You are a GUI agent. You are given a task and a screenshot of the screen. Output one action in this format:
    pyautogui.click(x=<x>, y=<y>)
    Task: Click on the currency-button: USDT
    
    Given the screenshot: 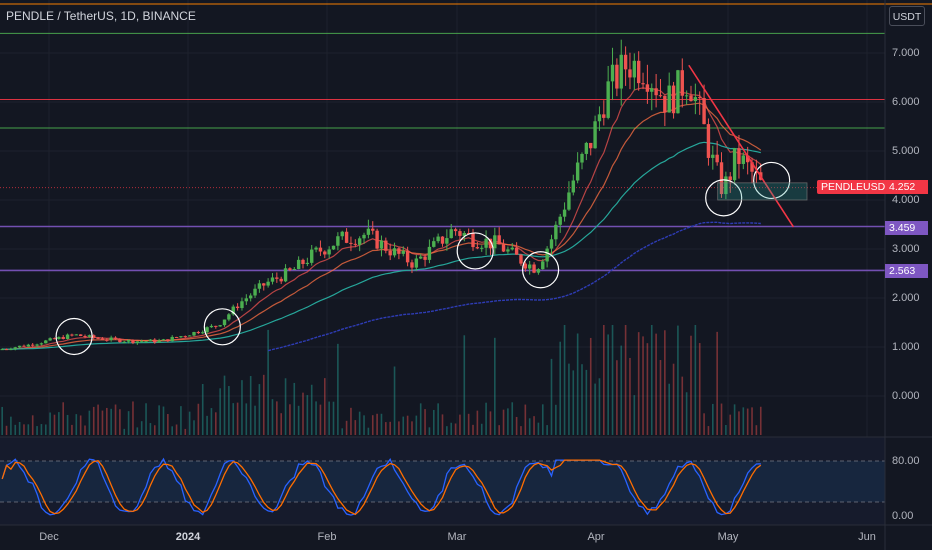 What is the action you would take?
    pyautogui.click(x=907, y=16)
    